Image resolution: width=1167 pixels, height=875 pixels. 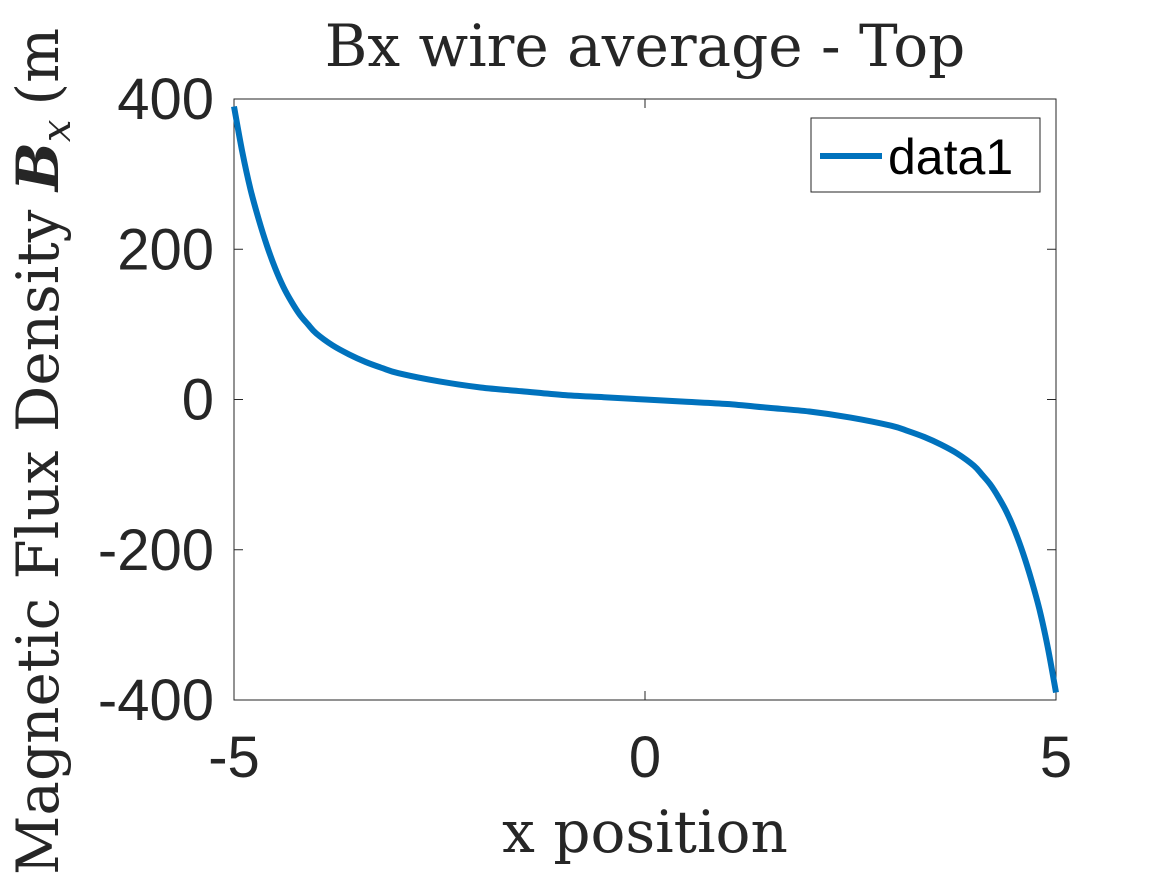 What do you see at coordinates (38, 67) in the screenshot?
I see `y-axis-label-unit: (m` at bounding box center [38, 67].